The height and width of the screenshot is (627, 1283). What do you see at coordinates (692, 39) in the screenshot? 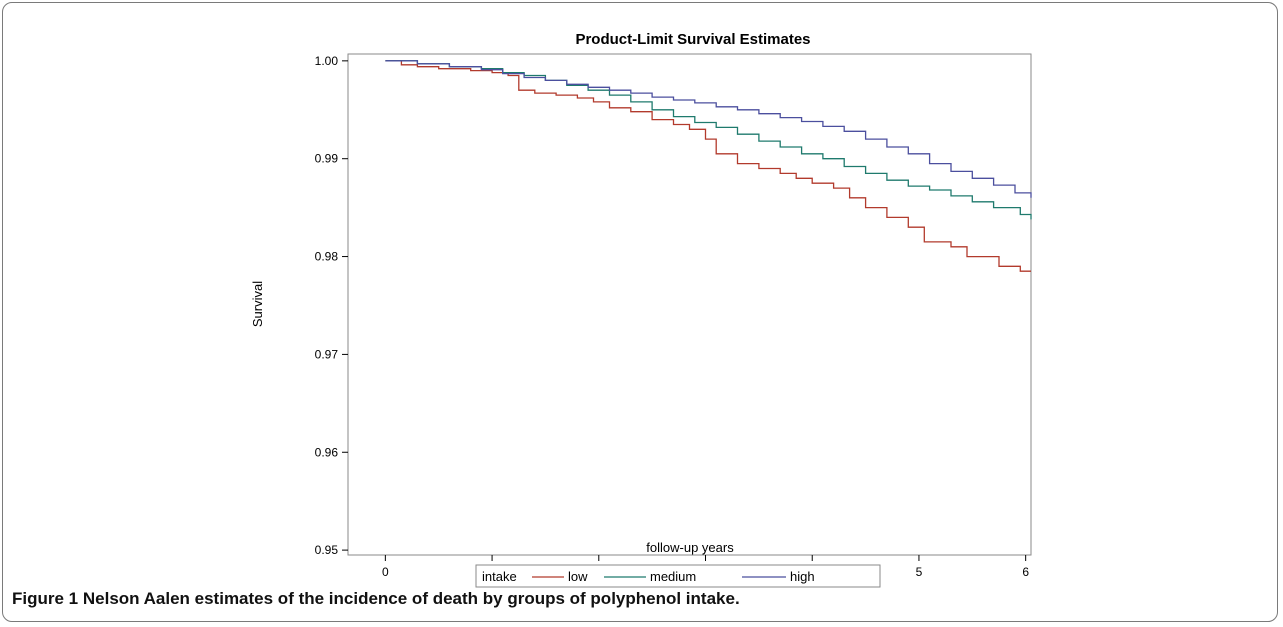
I see `chart-title: Product-Limit Survival Estimates` at bounding box center [692, 39].